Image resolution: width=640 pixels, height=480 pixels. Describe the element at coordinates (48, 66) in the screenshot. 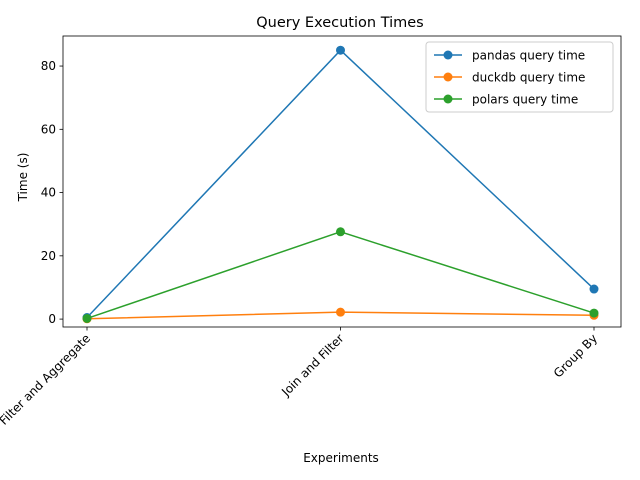

I see `y-tick-label: 80` at that location.